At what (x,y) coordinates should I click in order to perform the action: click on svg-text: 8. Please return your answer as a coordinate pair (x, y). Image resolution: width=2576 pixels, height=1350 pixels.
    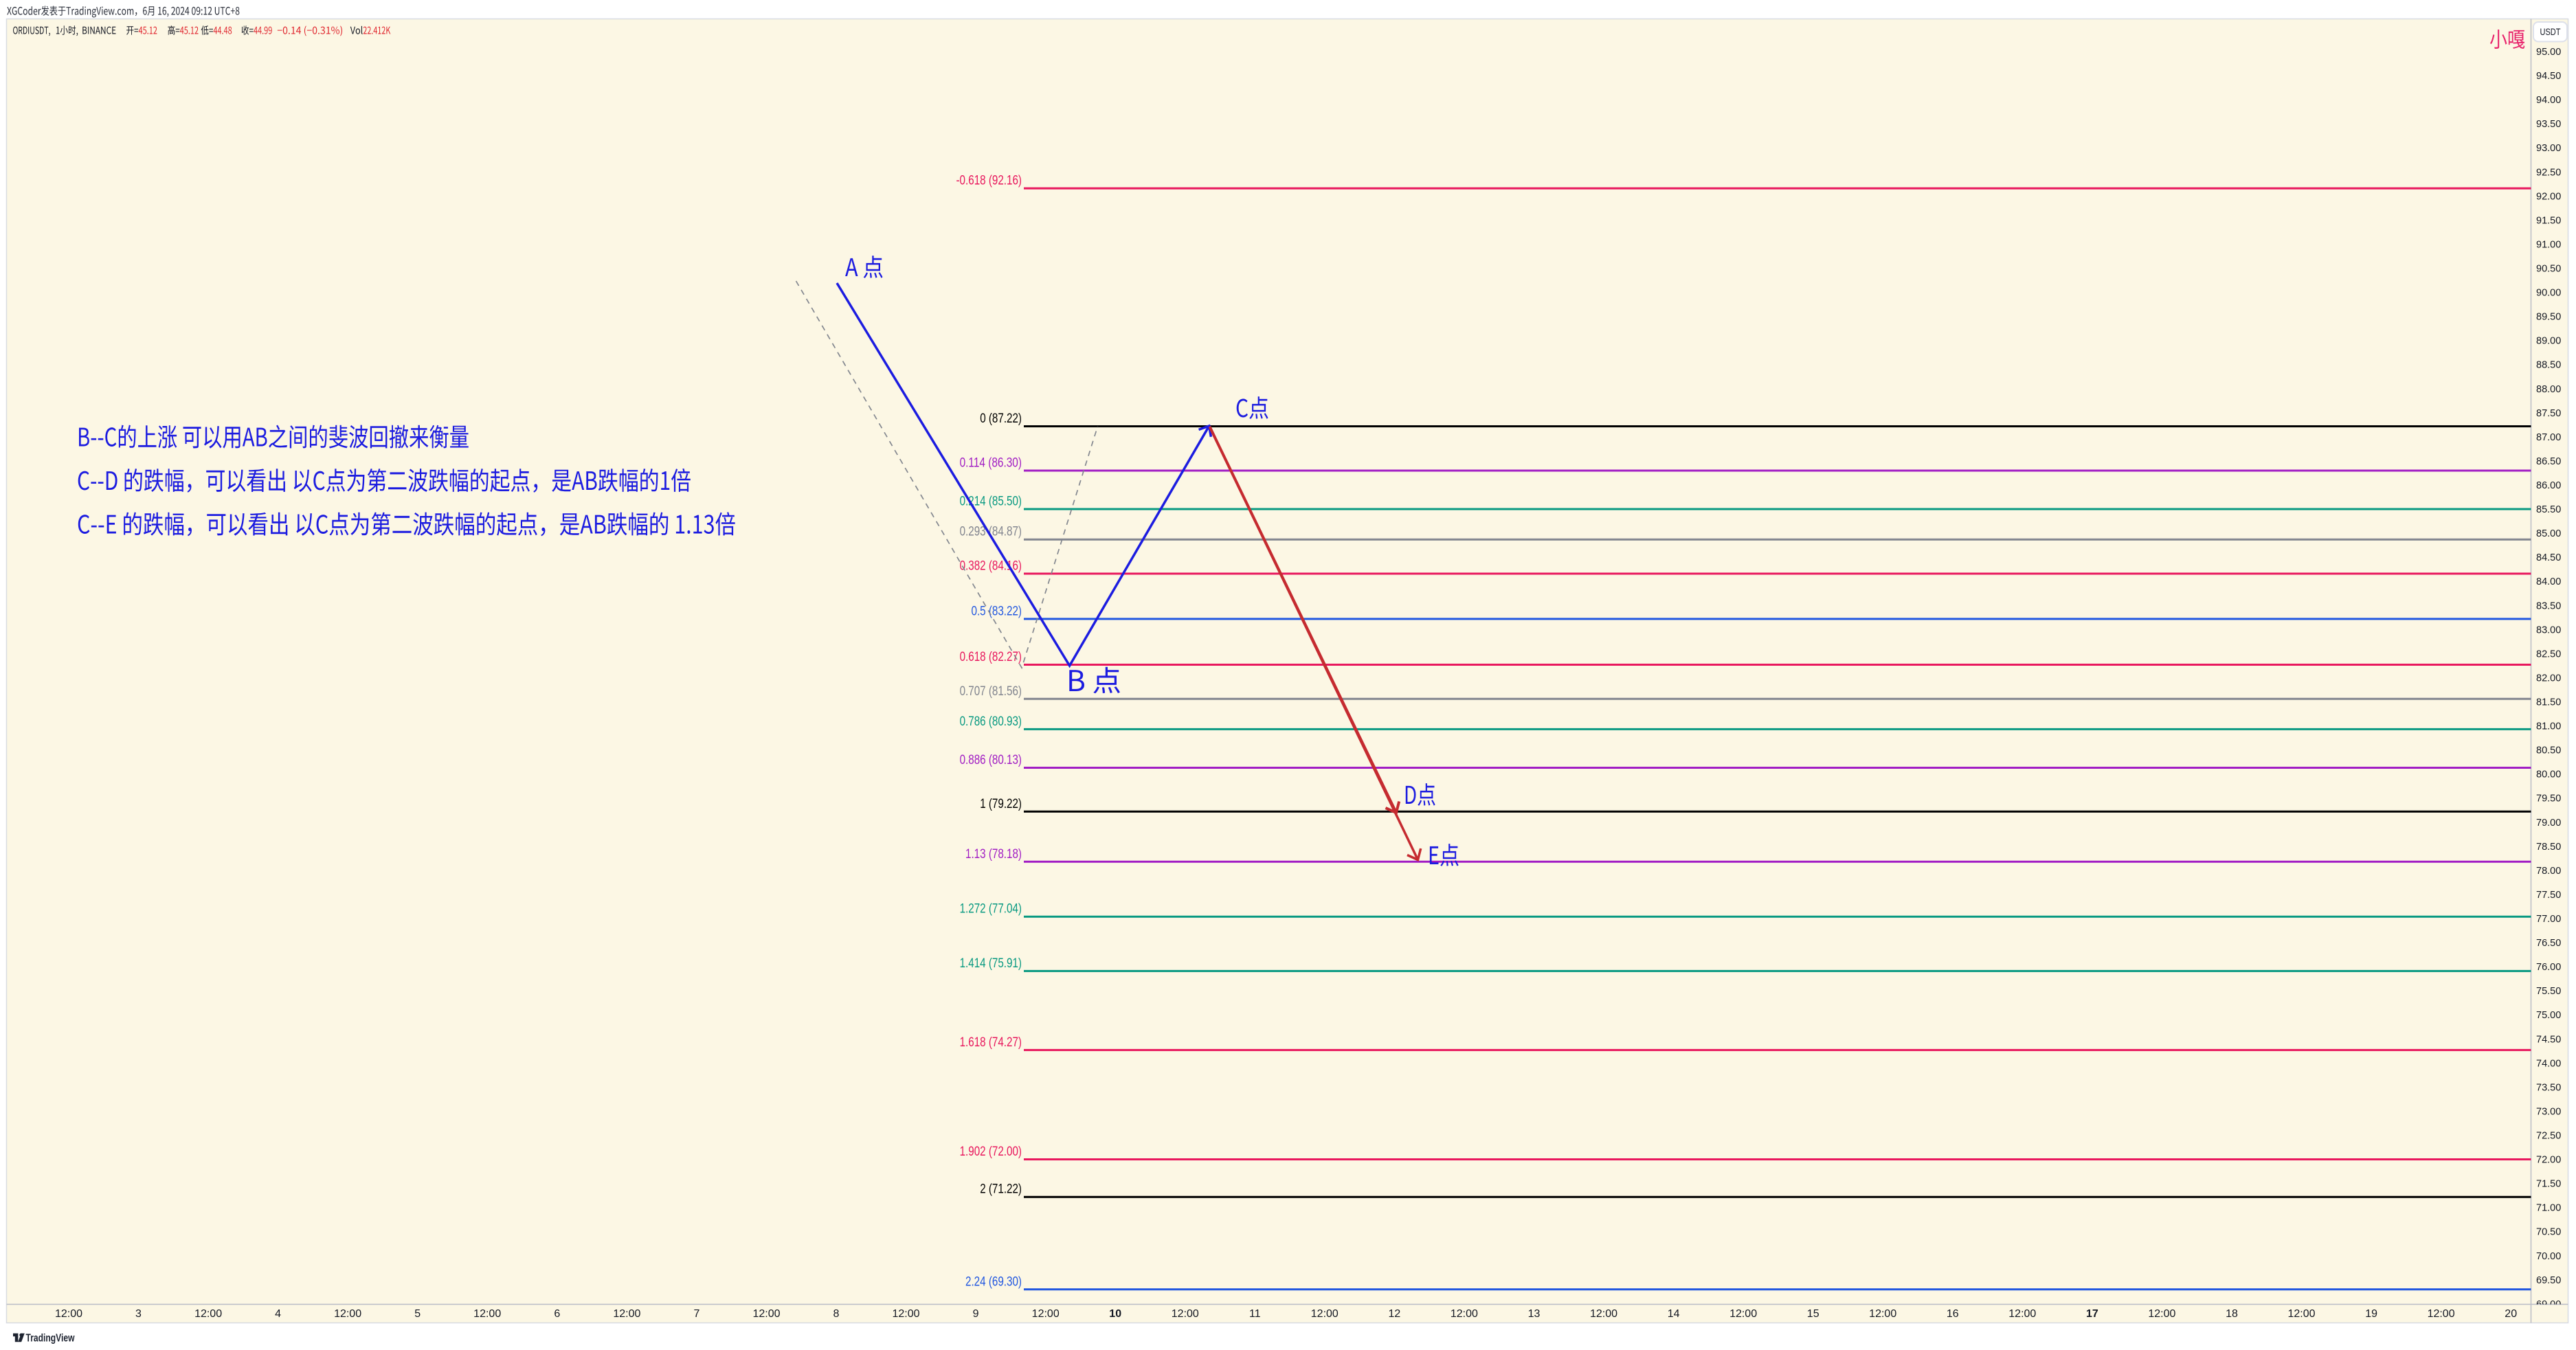
    Looking at the image, I should click on (836, 1314).